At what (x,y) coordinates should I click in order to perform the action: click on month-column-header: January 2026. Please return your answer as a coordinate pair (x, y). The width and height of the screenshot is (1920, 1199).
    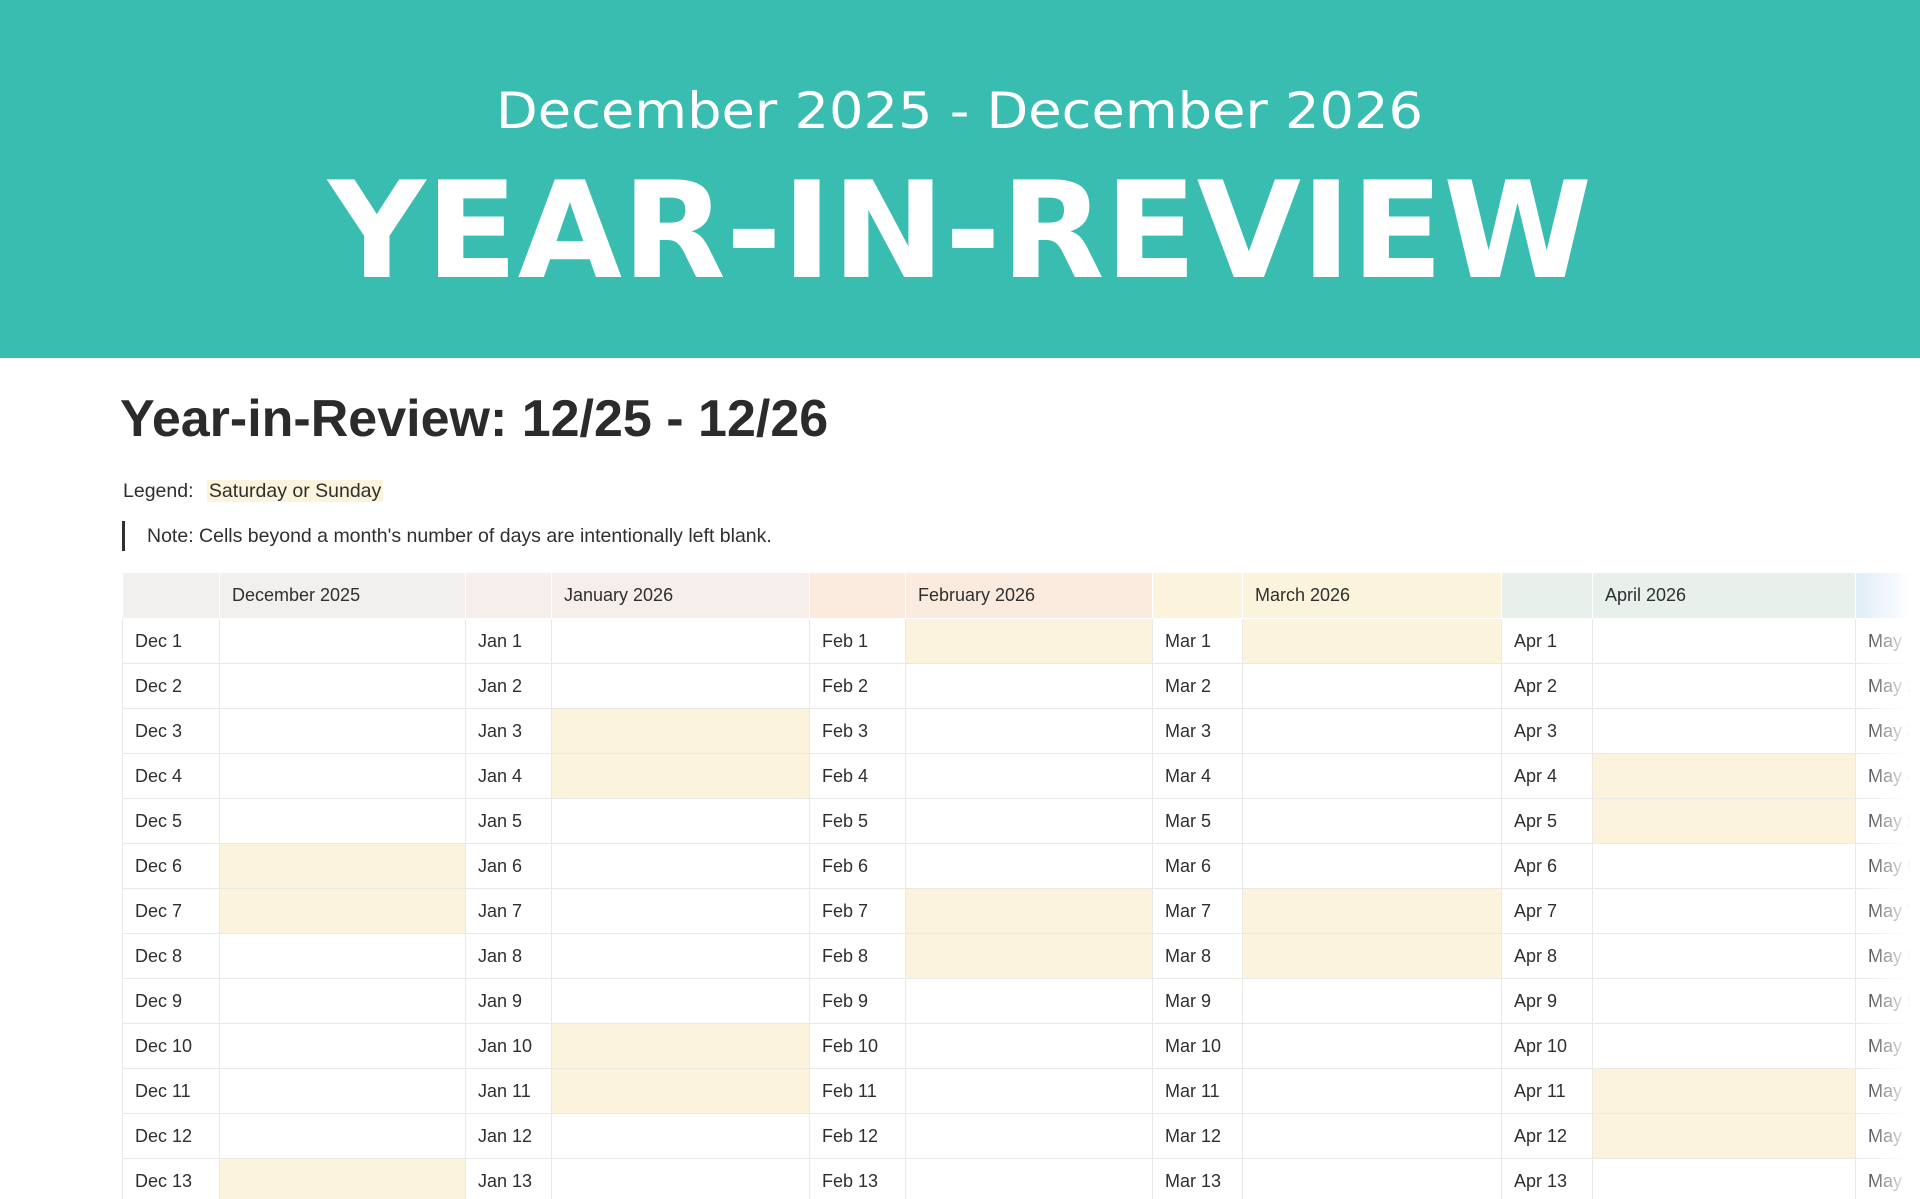
    Looking at the image, I should click on (680, 595).